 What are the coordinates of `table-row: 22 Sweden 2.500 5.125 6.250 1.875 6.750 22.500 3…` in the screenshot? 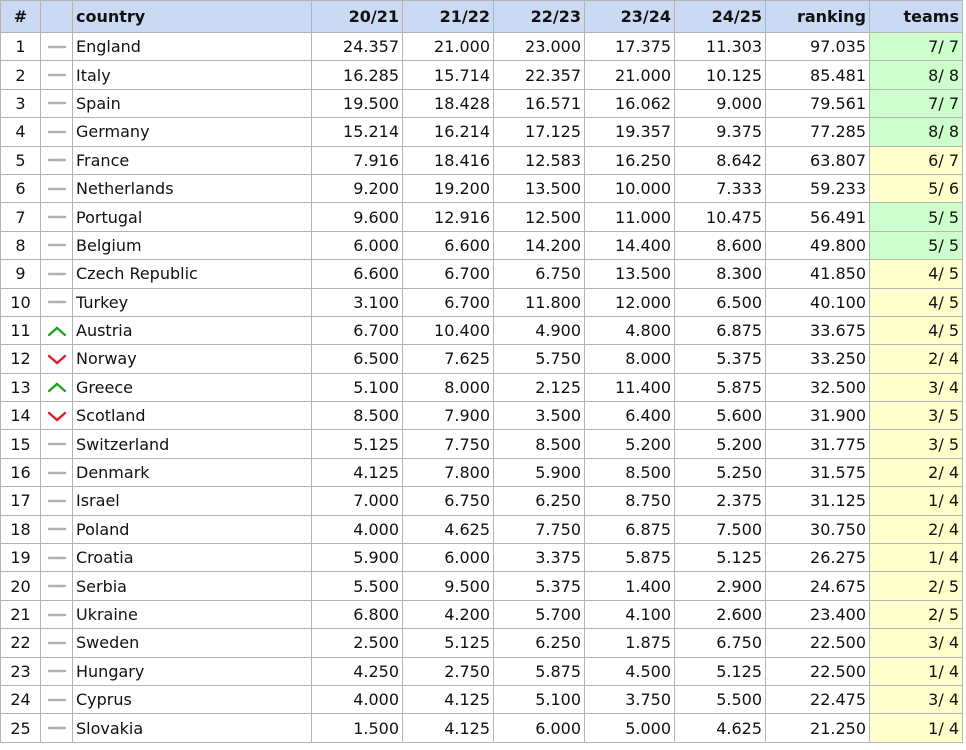 It's located at (481, 643).